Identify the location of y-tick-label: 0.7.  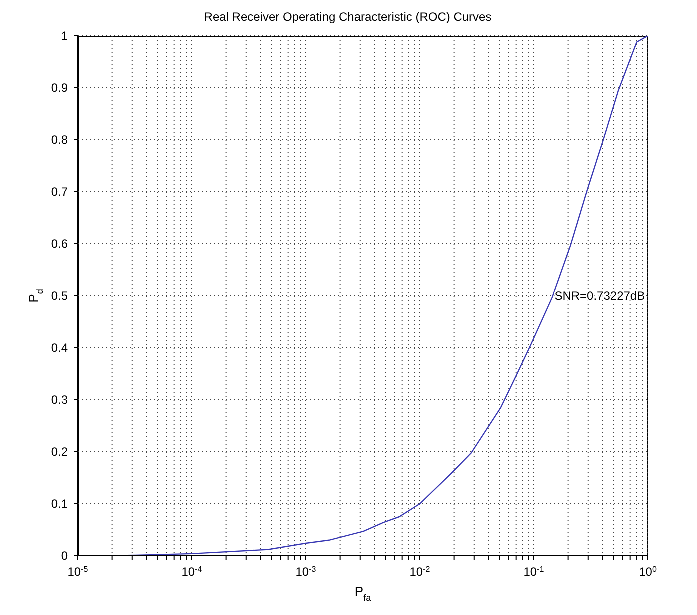
(59, 192).